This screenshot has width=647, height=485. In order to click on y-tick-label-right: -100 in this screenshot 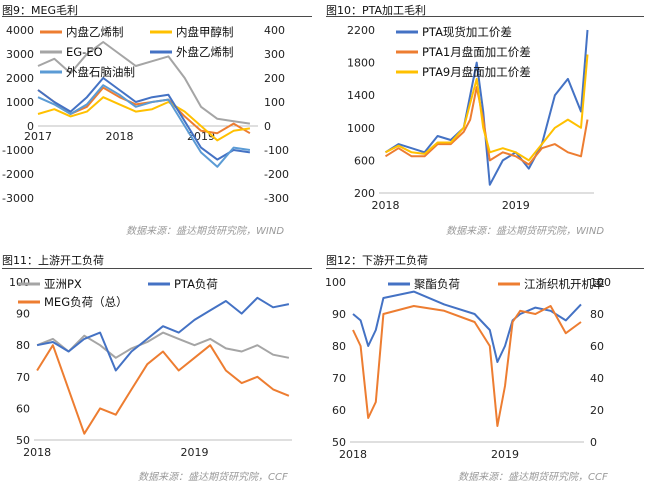, I will do `click(276, 150)`.